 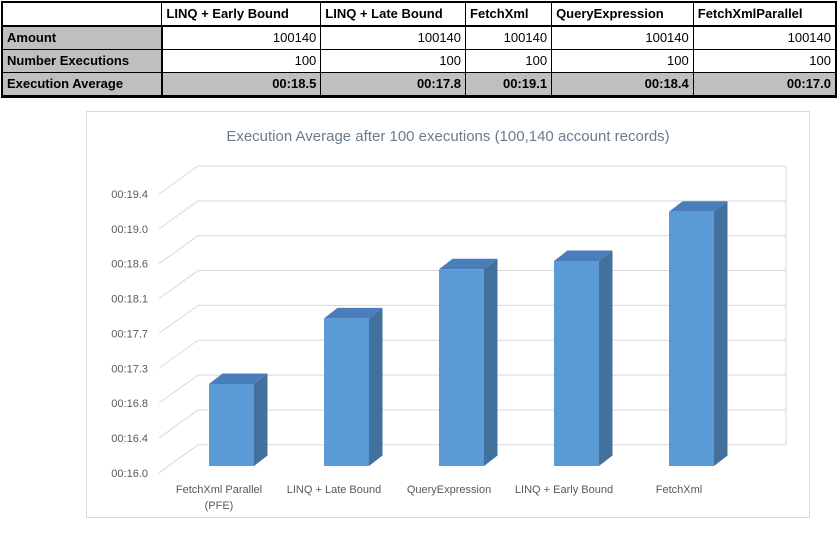 I want to click on y-axis-tick-label: 00:17.7, so click(x=129, y=334).